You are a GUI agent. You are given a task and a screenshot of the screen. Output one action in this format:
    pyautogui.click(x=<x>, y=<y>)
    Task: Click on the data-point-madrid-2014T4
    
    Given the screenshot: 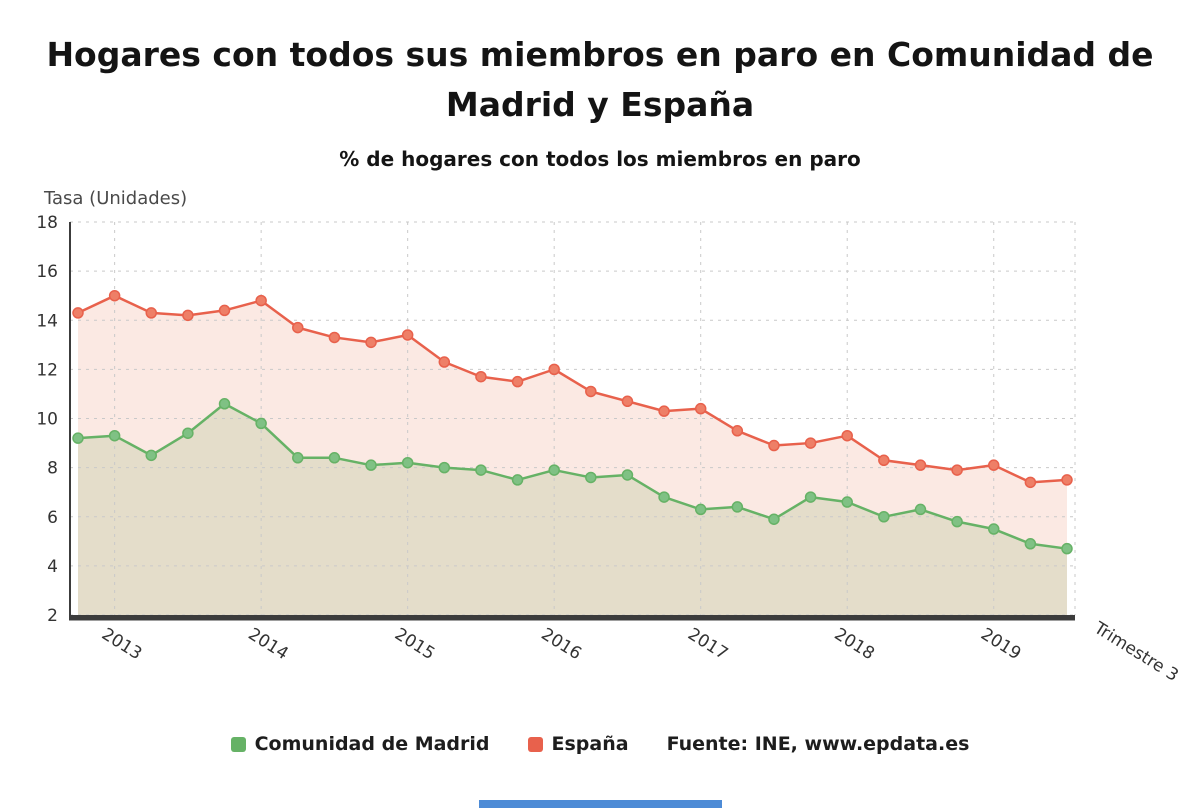 What is the action you would take?
    pyautogui.click(x=371, y=465)
    